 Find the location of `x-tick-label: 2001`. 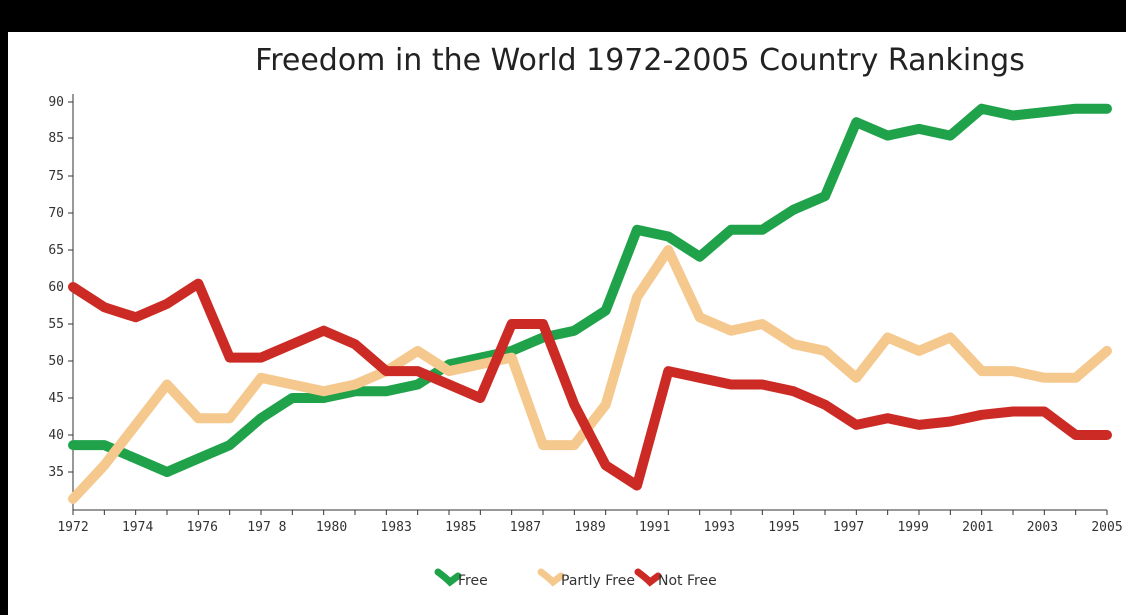

x-tick-label: 2001 is located at coordinates (977, 527).